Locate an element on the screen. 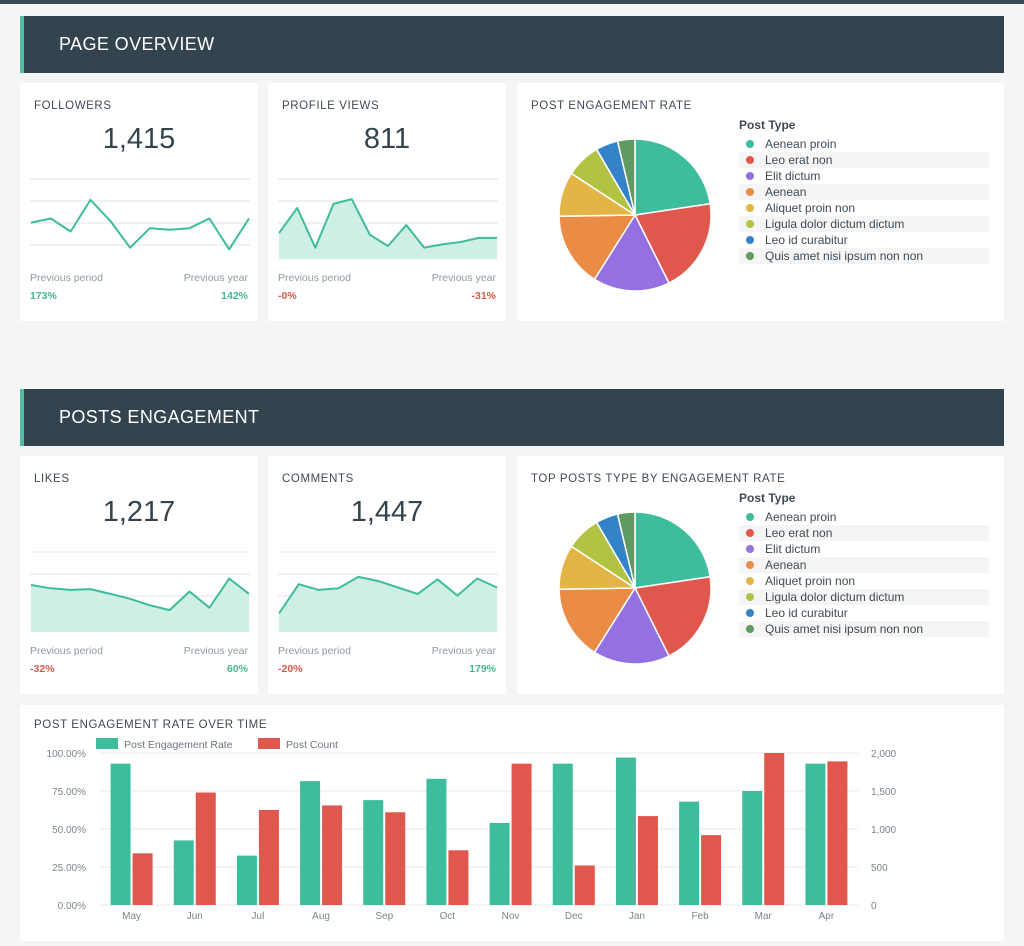 The width and height of the screenshot is (1024, 946). comments-value: 1,447 is located at coordinates (387, 512).